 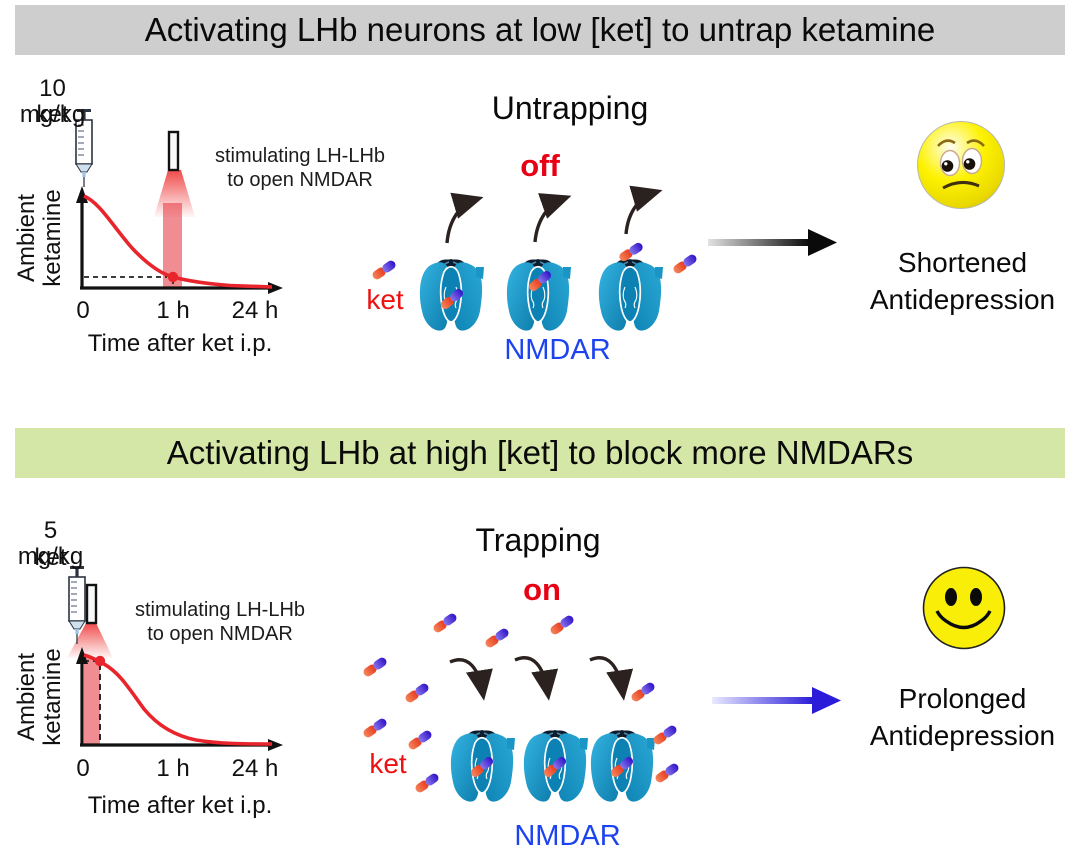 What do you see at coordinates (385, 299) in the screenshot?
I see `ket-label-top: ket` at bounding box center [385, 299].